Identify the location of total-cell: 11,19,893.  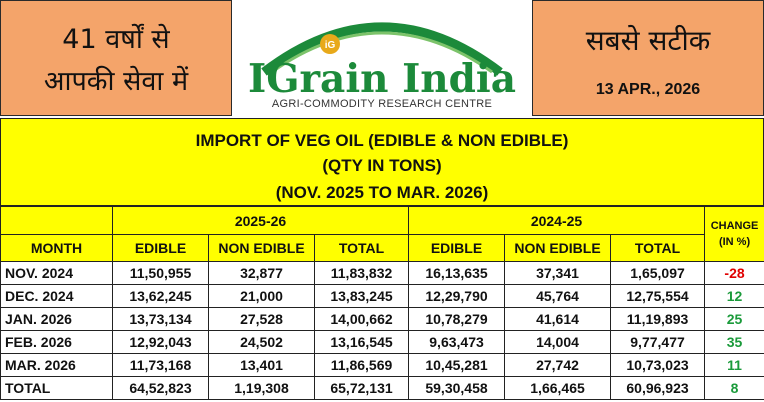
(658, 319).